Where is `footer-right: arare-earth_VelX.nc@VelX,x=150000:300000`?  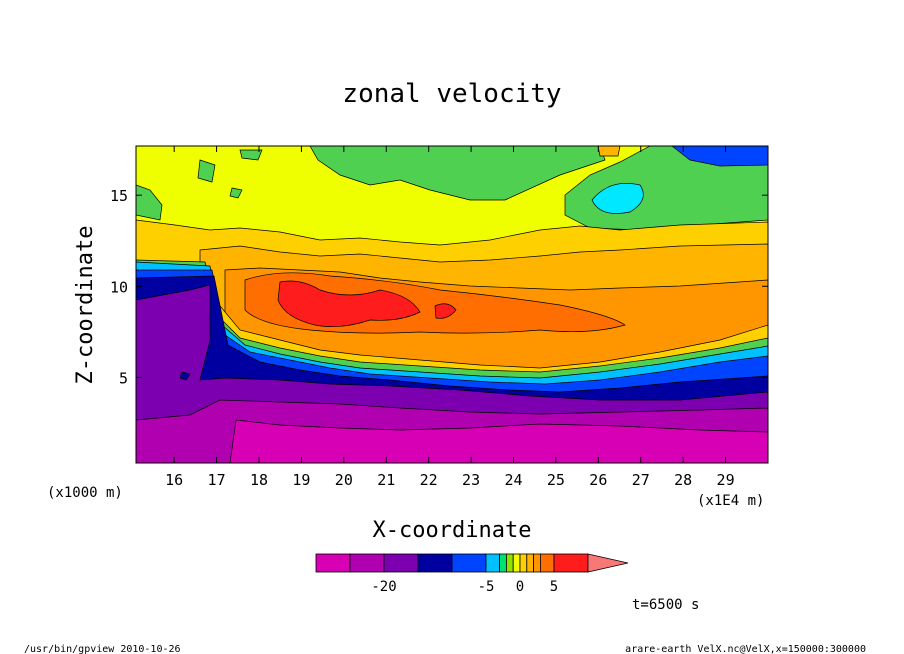 footer-right: arare-earth_VelX.nc@VelX,x=150000:300000 is located at coordinates (745, 649).